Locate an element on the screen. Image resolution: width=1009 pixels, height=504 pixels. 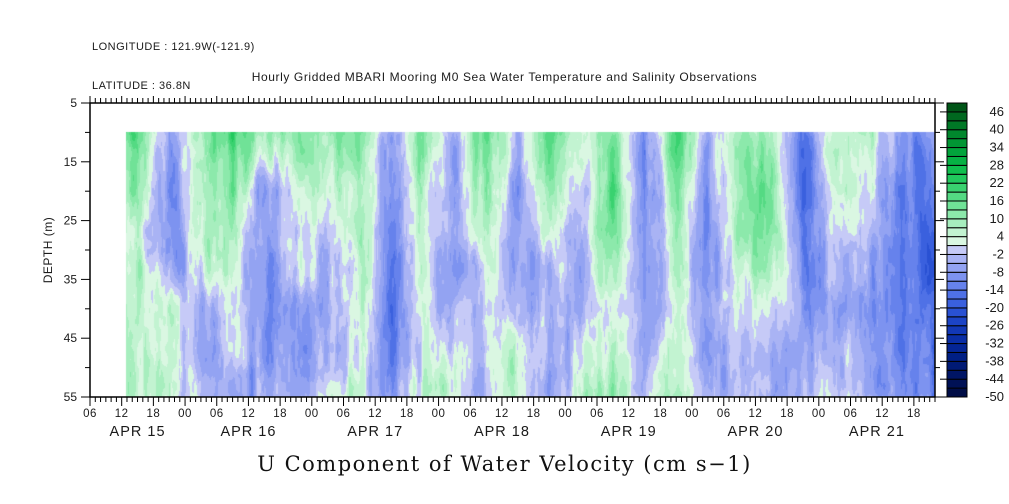
colorbar-tick-label: 34 is located at coordinates (997, 147).